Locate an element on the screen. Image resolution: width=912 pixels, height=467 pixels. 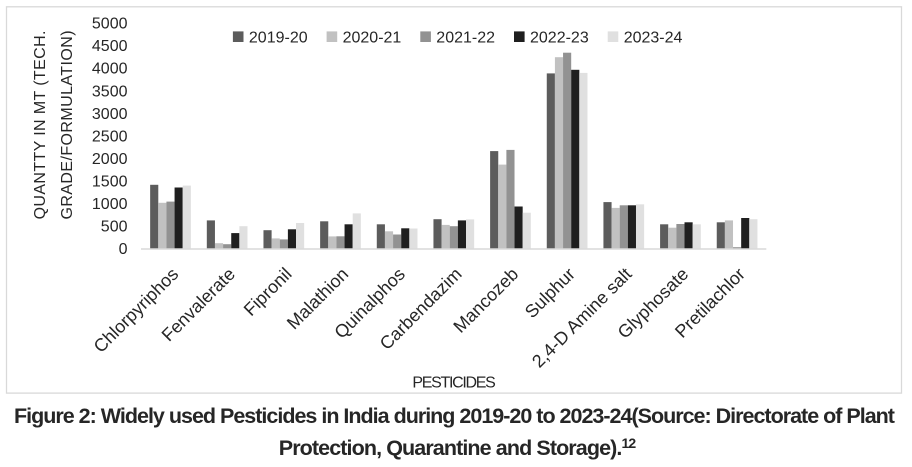
svg-text: 2021-22 is located at coordinates (465, 37).